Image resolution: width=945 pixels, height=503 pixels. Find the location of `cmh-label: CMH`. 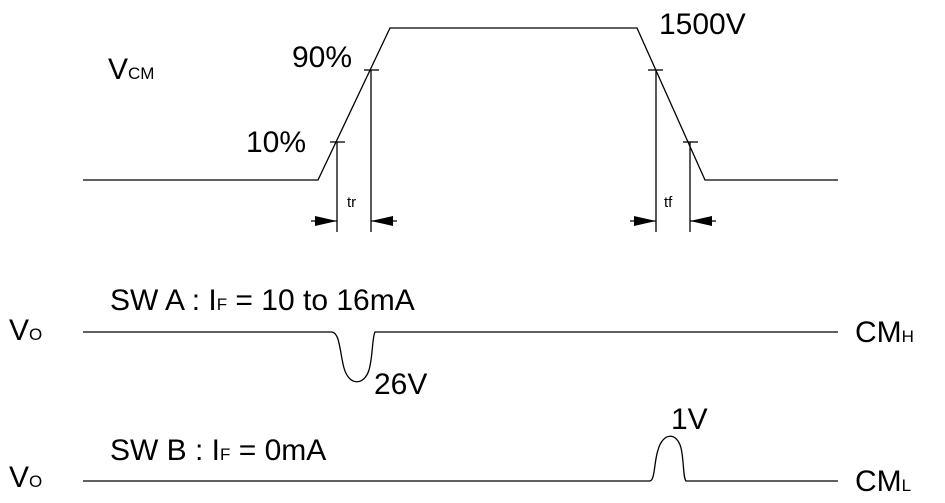

cmh-label: CMH is located at coordinates (884, 332).